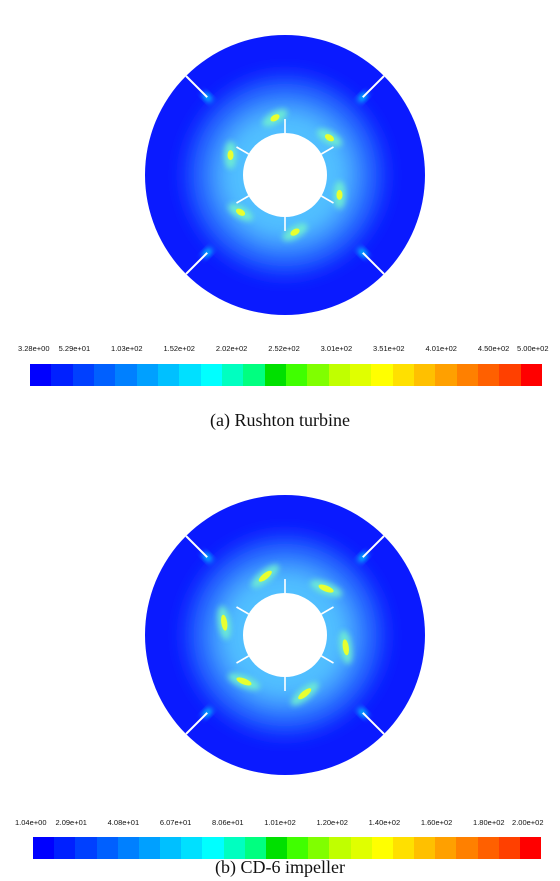  Describe the element at coordinates (493, 348) in the screenshot. I see `colorbar-tick-label: 4.50e+02` at that location.